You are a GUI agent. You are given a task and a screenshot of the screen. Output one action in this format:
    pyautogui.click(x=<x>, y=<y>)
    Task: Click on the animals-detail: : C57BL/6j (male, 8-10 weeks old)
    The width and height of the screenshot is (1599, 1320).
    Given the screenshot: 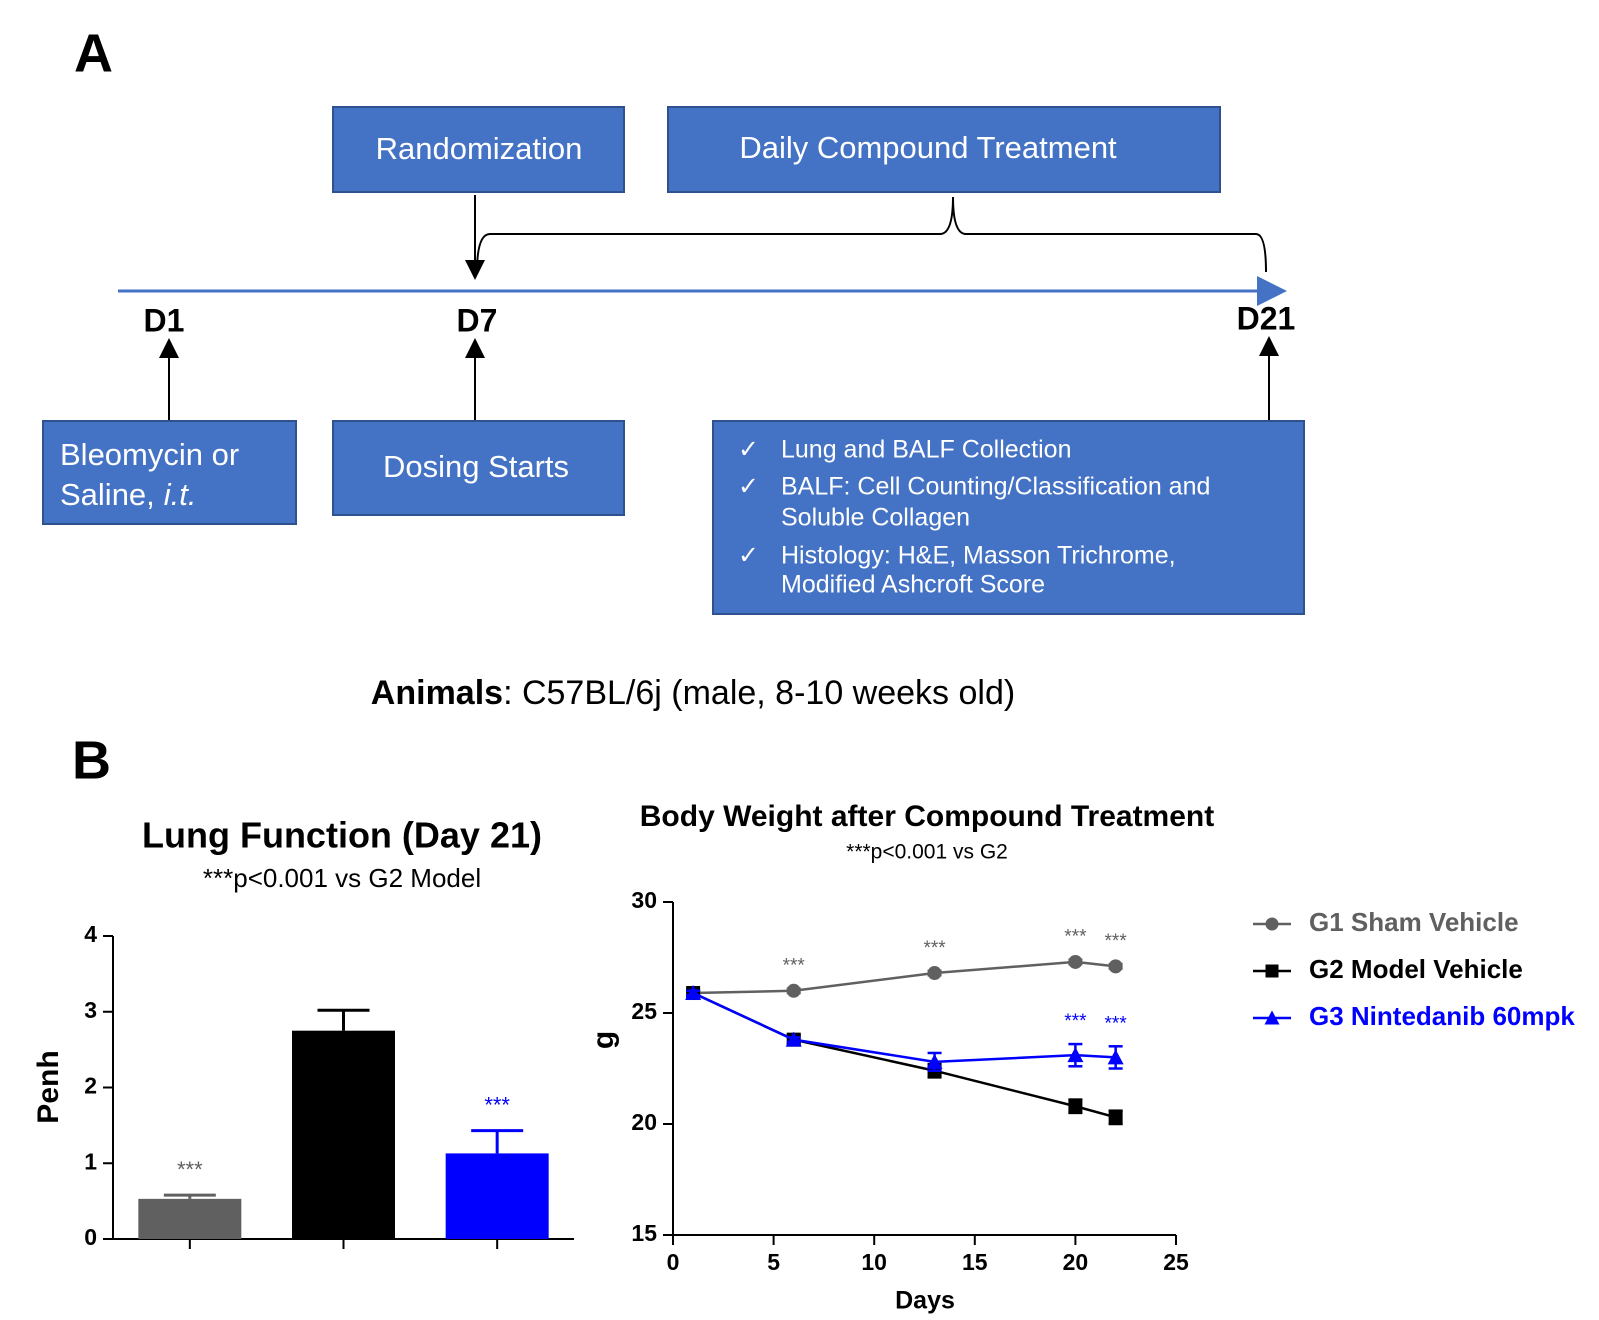 What is the action you would take?
    pyautogui.click(x=759, y=693)
    